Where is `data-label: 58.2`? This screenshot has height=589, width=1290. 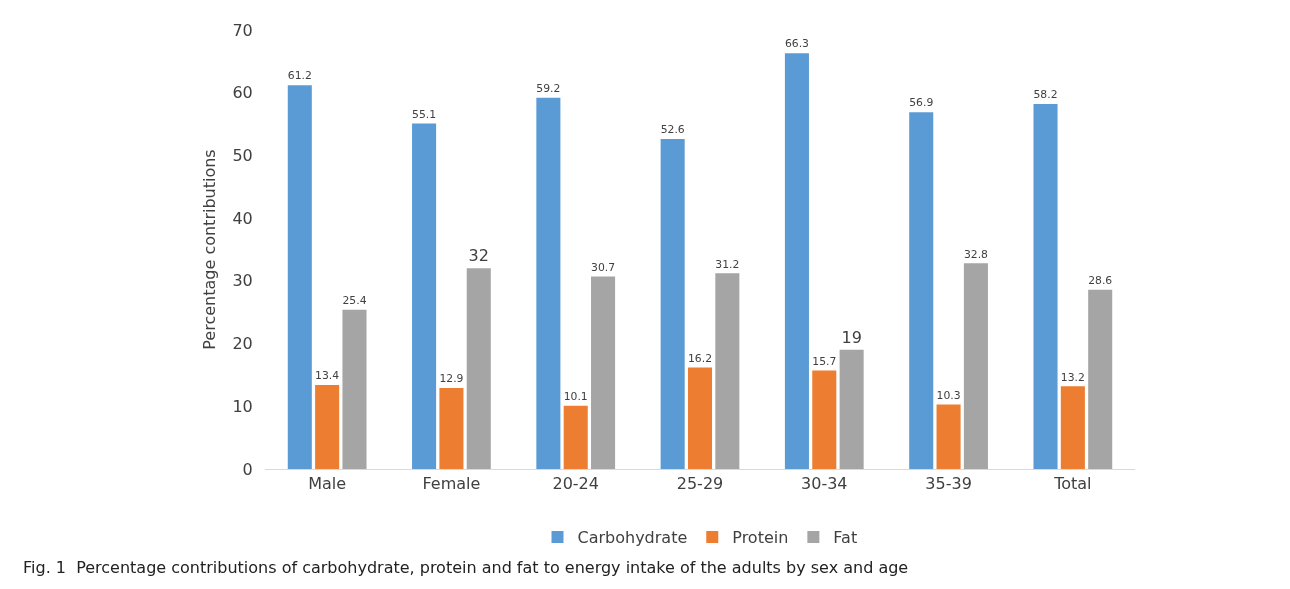
data-label: 58.2 is located at coordinates (1045, 95).